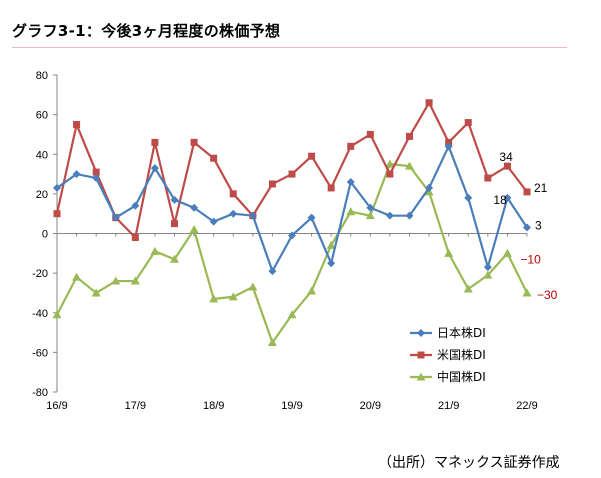 This screenshot has height=478, width=601. I want to click on legend: 日本株DI 米国株DI 中国株DI, so click(448, 354).